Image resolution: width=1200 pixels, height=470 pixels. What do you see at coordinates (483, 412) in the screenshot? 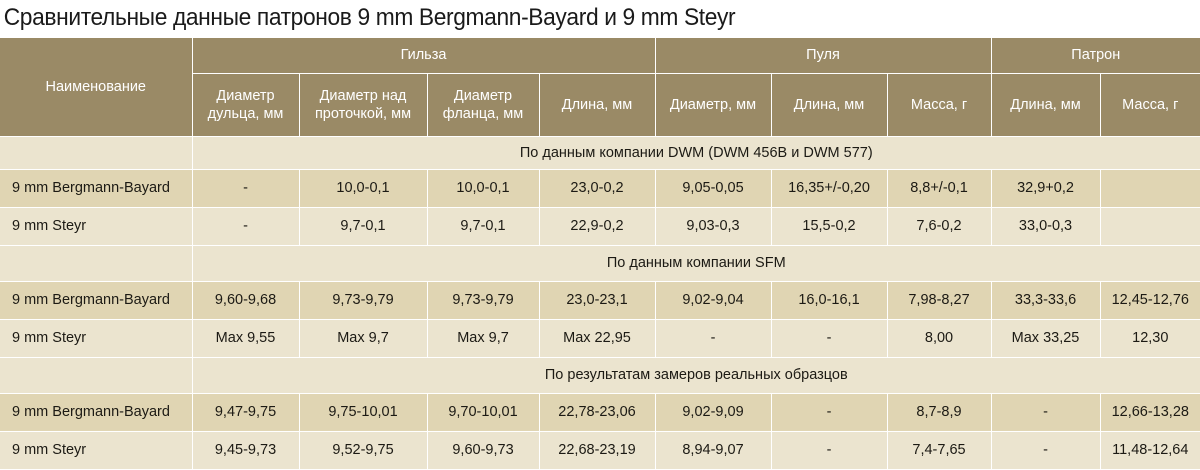
I see `table-cell: 9,70-10,01` at bounding box center [483, 412].